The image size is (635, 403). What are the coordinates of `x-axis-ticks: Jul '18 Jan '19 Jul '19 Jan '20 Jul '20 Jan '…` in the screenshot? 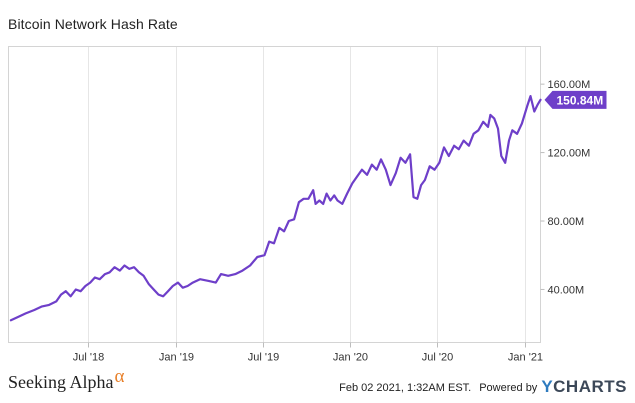 It's located at (308, 353).